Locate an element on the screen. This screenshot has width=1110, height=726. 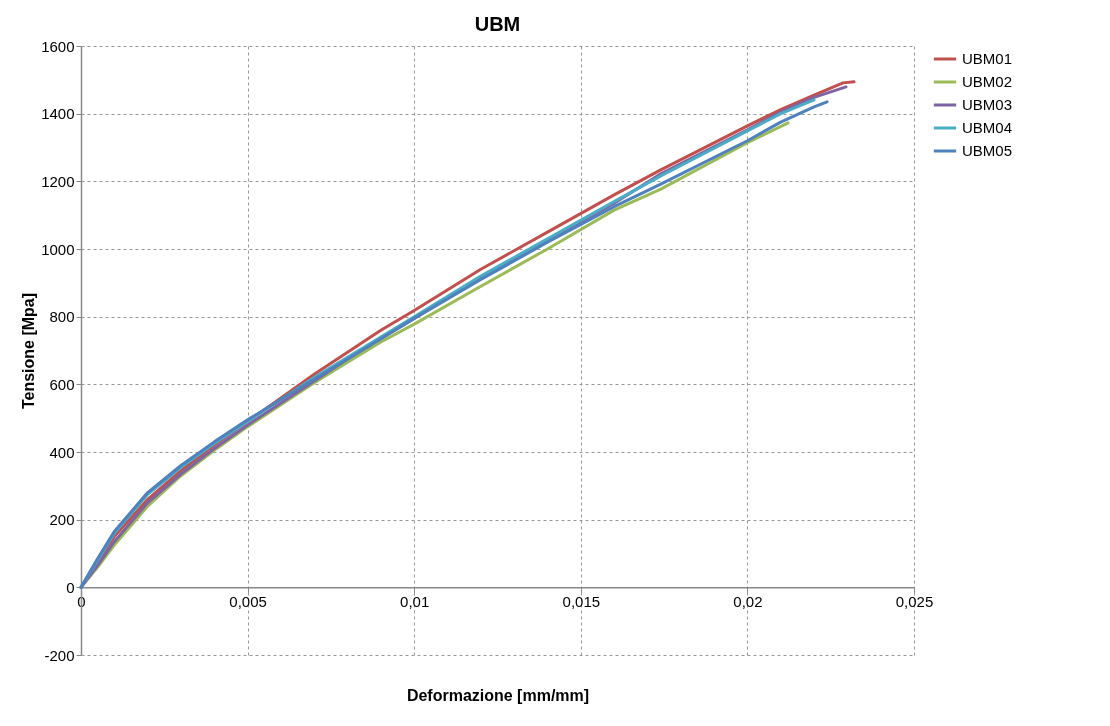
legend-label: UBM04 is located at coordinates (987, 127).